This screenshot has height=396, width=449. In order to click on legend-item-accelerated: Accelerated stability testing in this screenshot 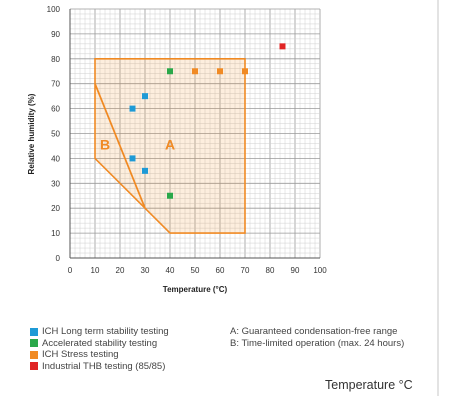, I will do `click(99, 344)`.